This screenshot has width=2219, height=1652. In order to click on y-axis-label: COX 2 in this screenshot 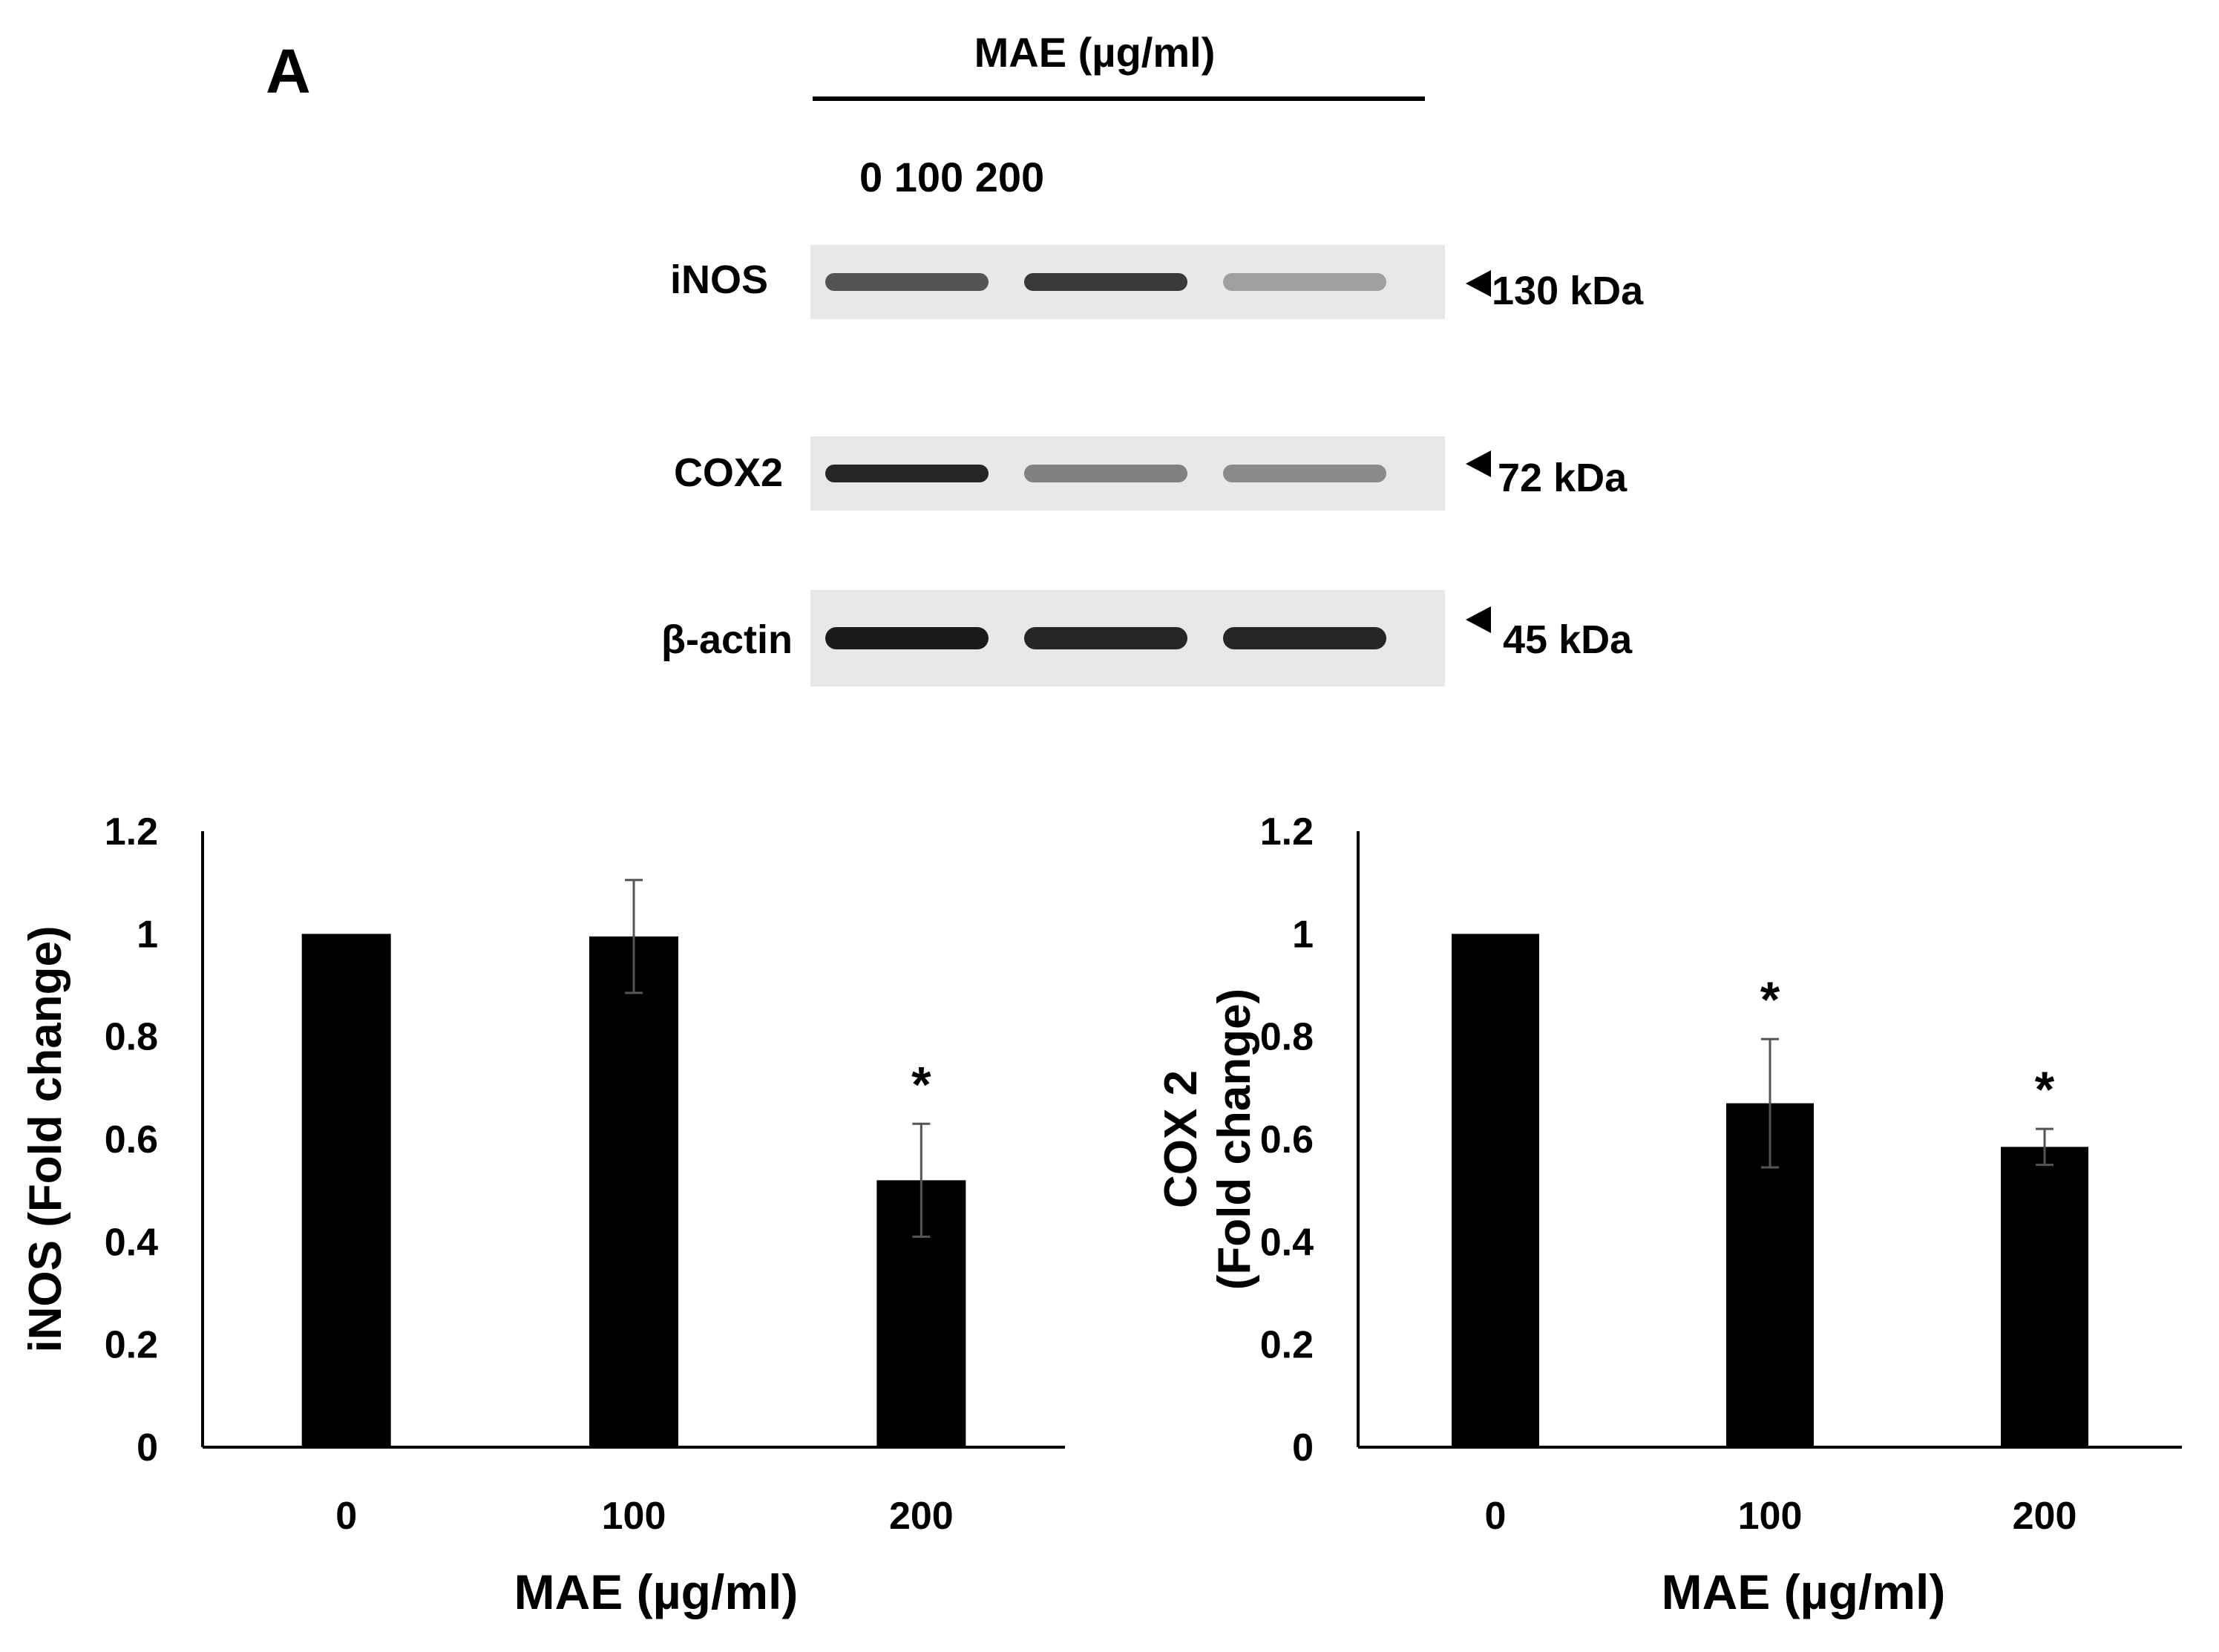, I will do `click(1181, 1139)`.